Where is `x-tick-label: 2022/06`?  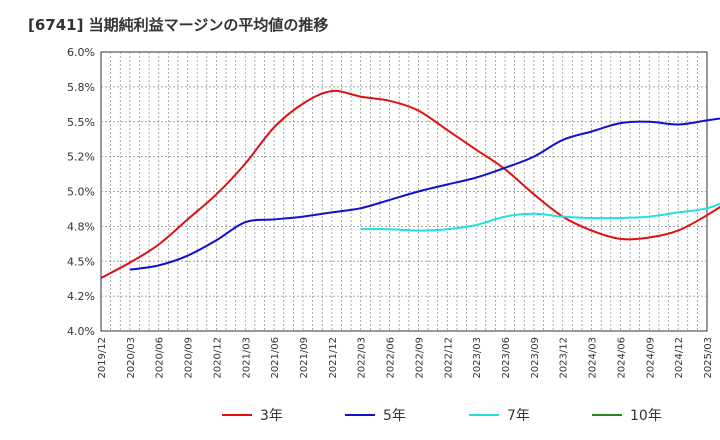
x-tick-label: 2022/06 is located at coordinates (391, 358).